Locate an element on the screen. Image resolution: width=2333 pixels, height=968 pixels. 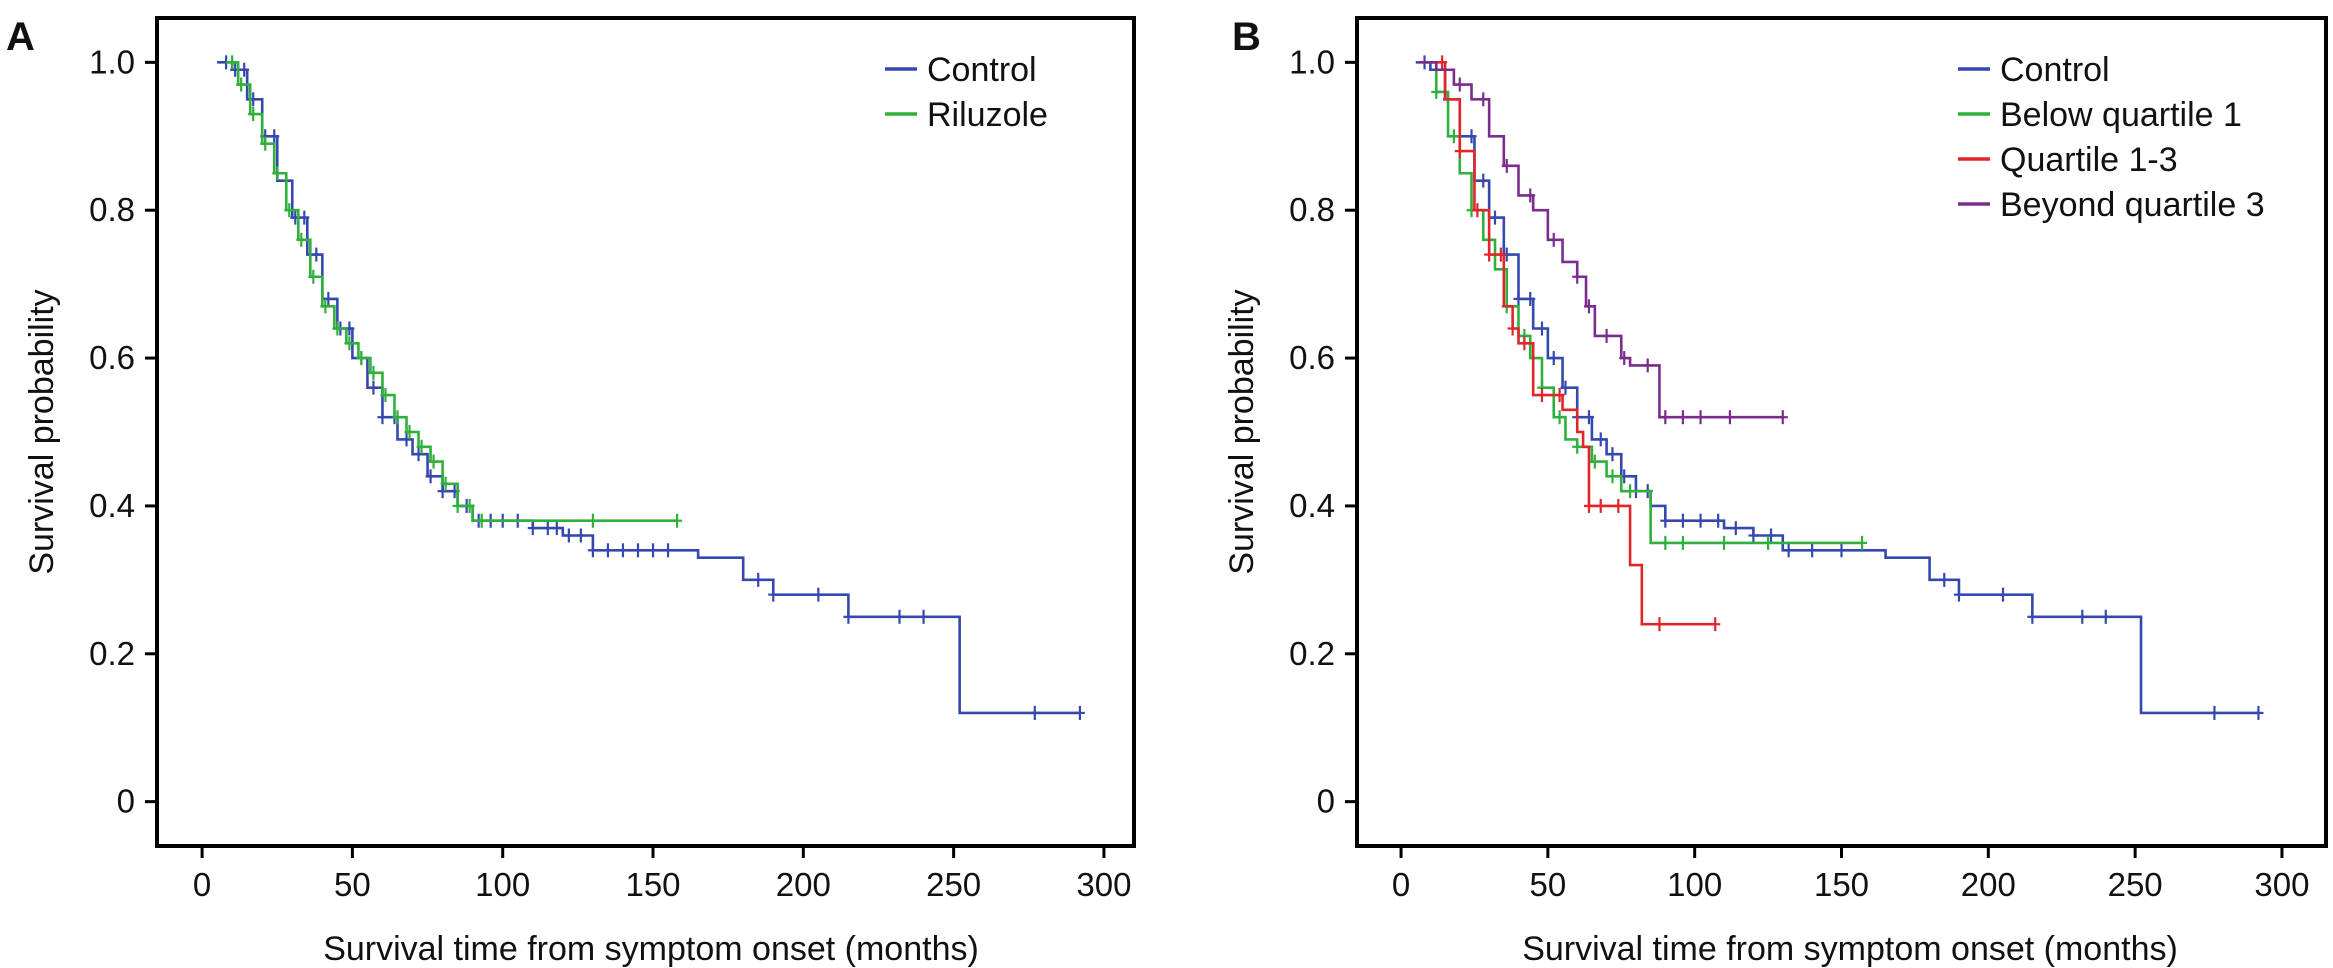
panel-a-curve-riluzole is located at coordinates (452, 292).